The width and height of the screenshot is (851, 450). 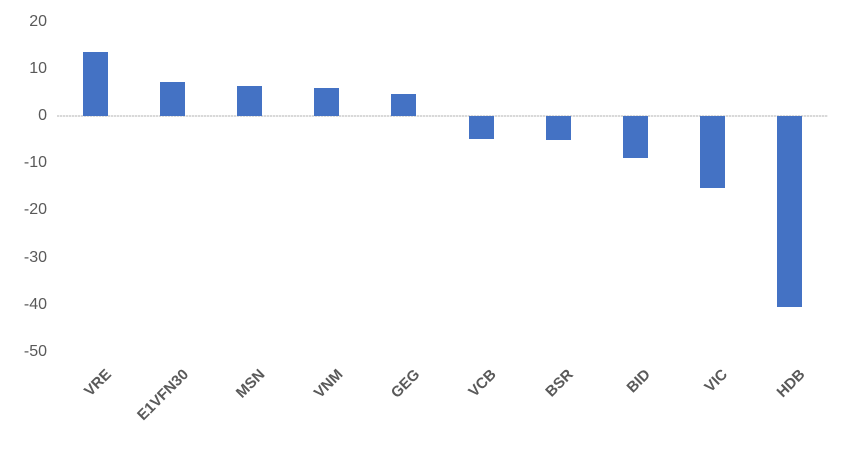 I want to click on y-tick-label: -50, so click(x=35, y=351).